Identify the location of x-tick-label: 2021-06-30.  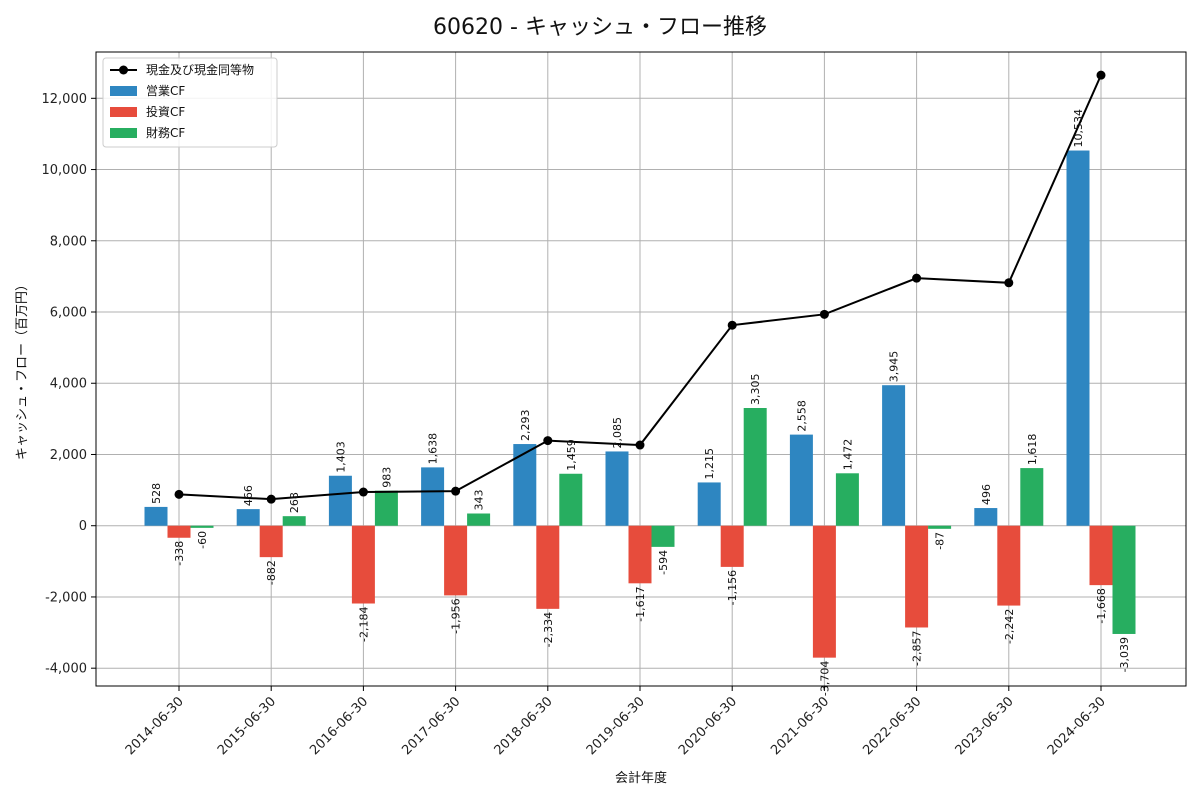
(800, 726).